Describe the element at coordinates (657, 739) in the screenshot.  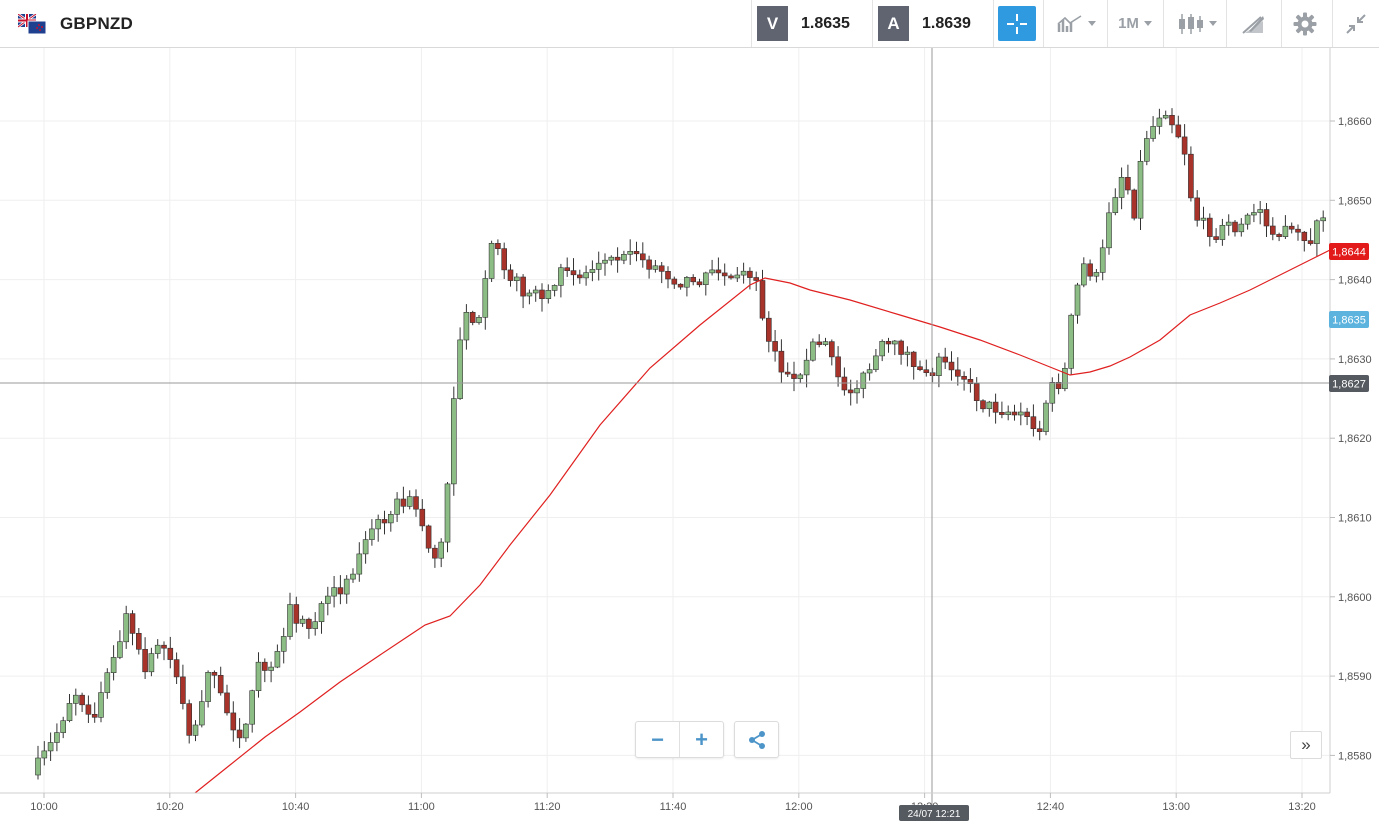
I see `zoom-out-button: −` at that location.